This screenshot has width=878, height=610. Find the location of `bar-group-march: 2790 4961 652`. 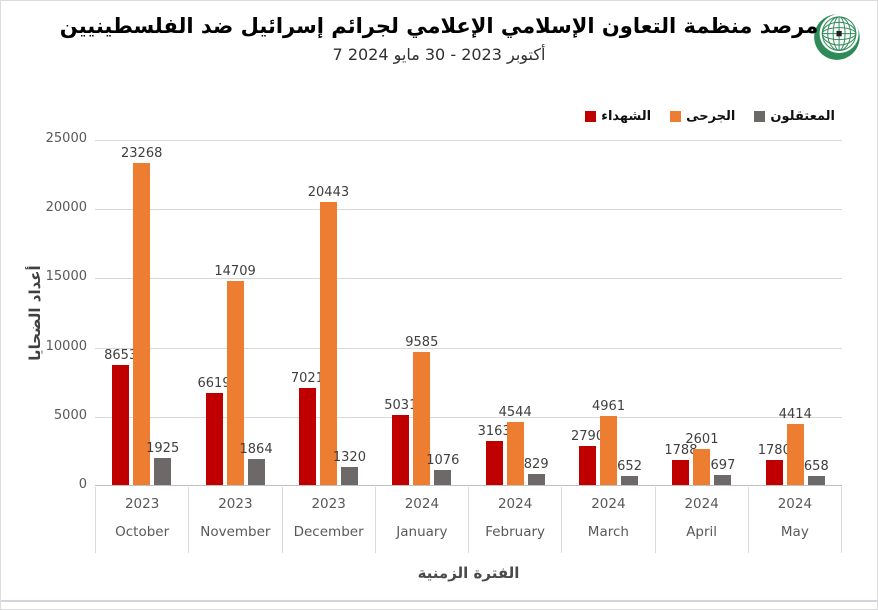

bar-group-march: 2790 4961 652 is located at coordinates (608, 312).